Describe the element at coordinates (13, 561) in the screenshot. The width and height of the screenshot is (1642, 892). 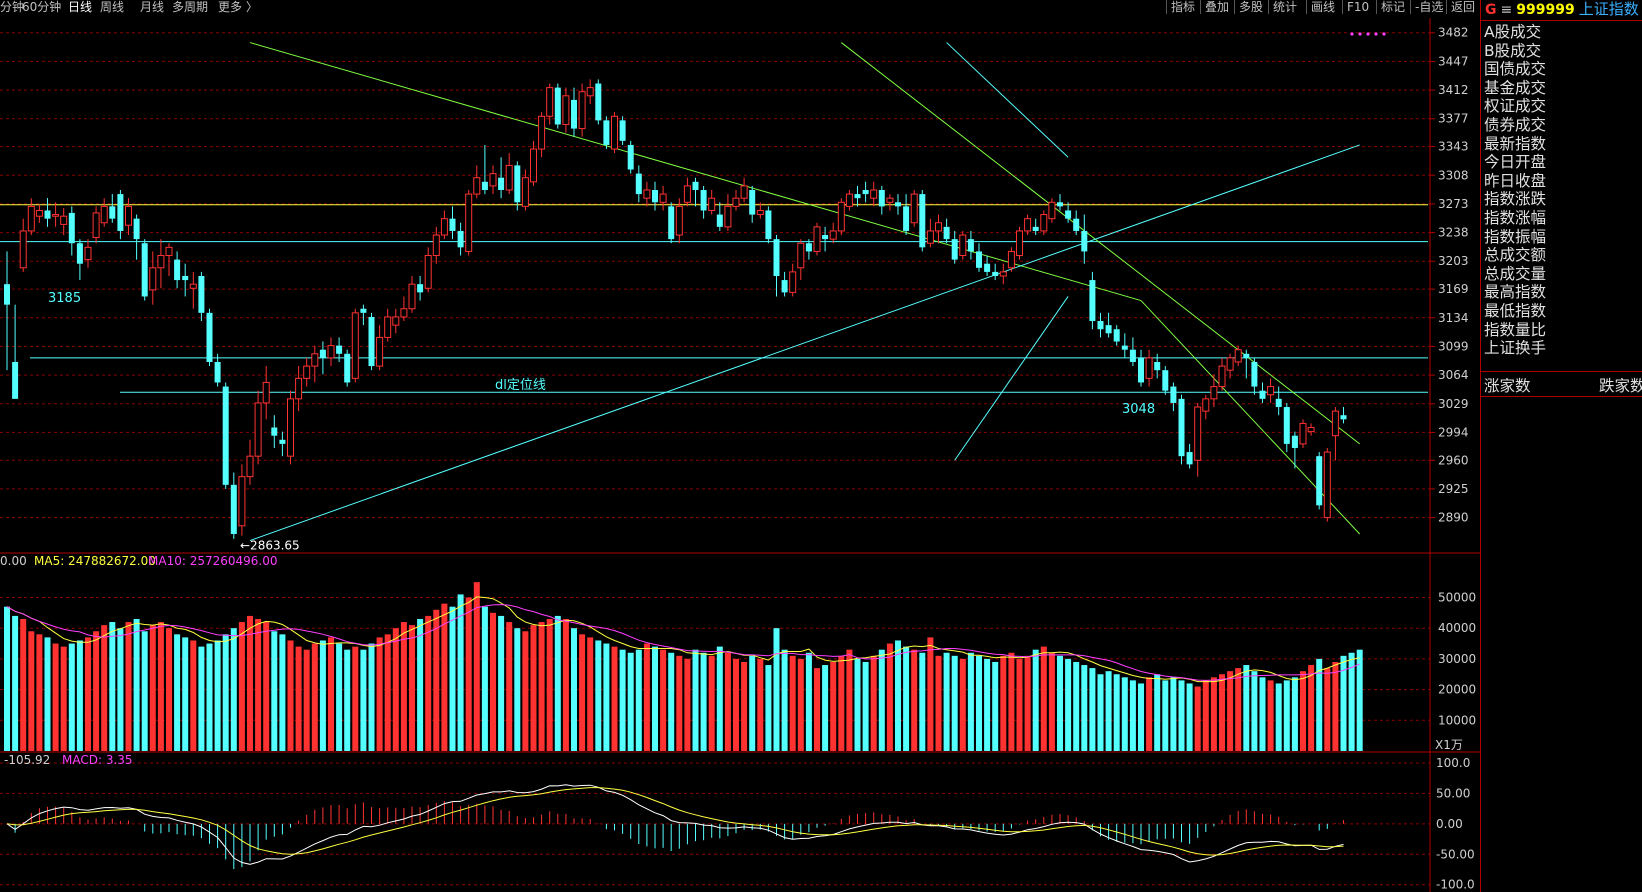
I see `vol-label: 0.00` at that location.